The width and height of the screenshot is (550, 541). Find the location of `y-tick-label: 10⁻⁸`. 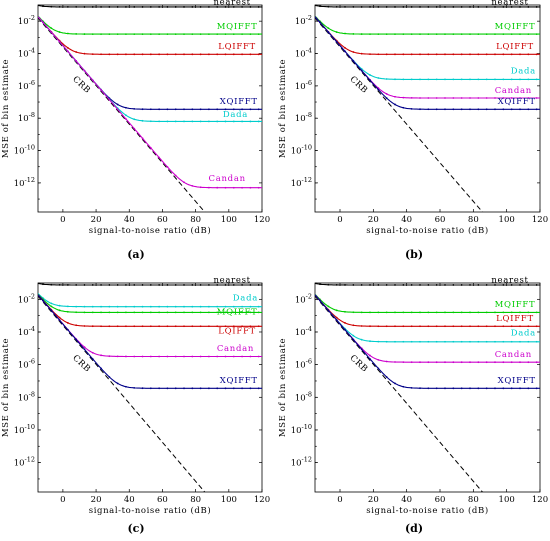

y-tick-label: 10⁻⁸ is located at coordinates (26, 396).